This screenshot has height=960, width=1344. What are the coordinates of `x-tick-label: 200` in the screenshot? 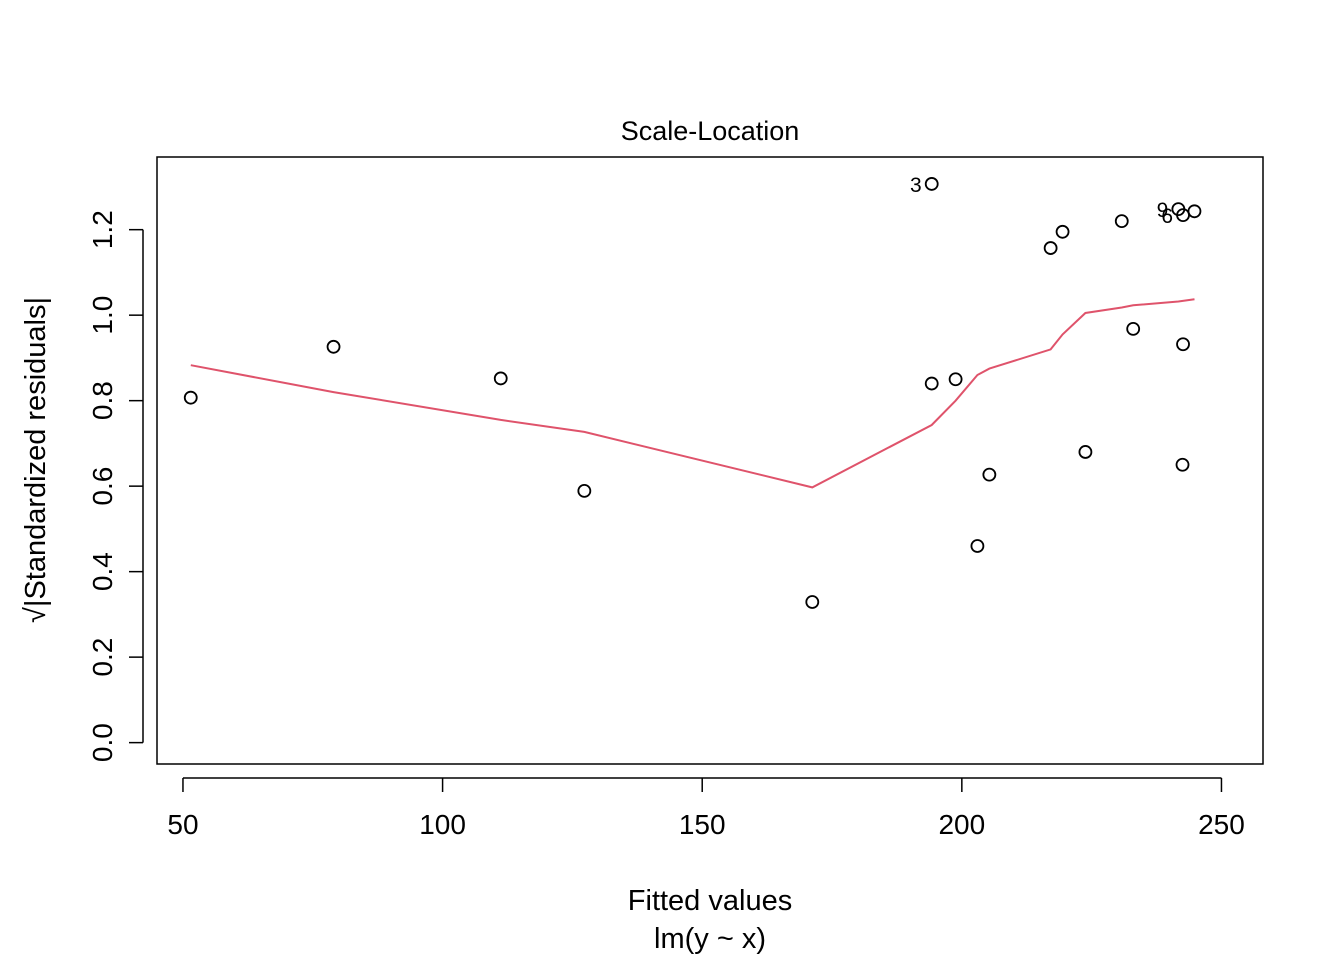 It's located at (961, 824).